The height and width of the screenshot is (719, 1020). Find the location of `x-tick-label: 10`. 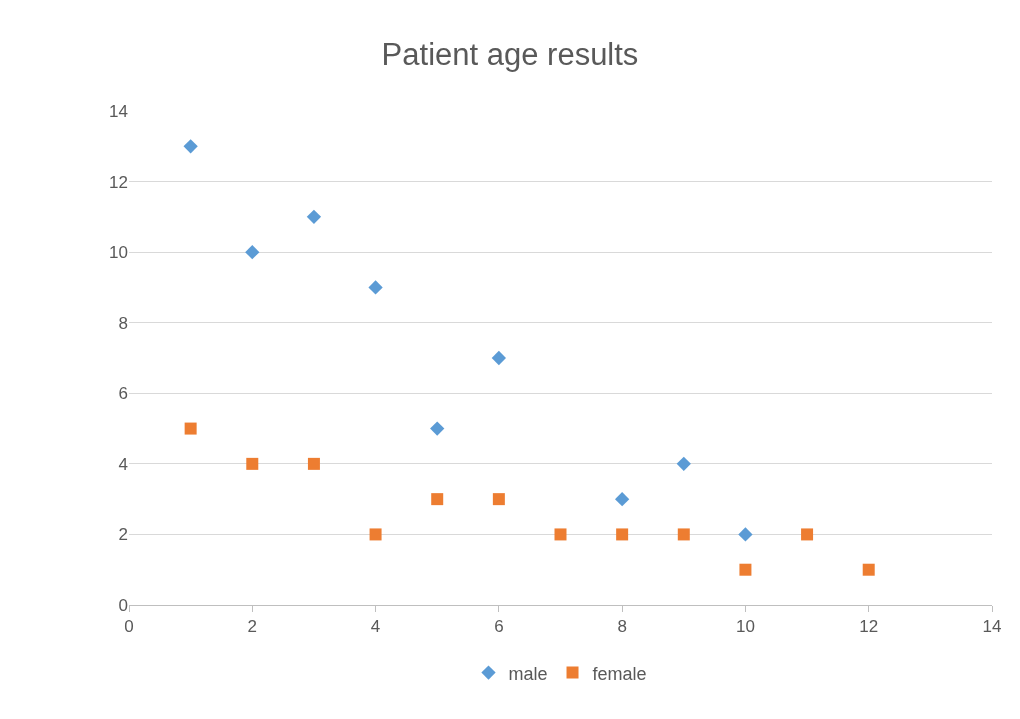

x-tick-label: 10 is located at coordinates (745, 627).